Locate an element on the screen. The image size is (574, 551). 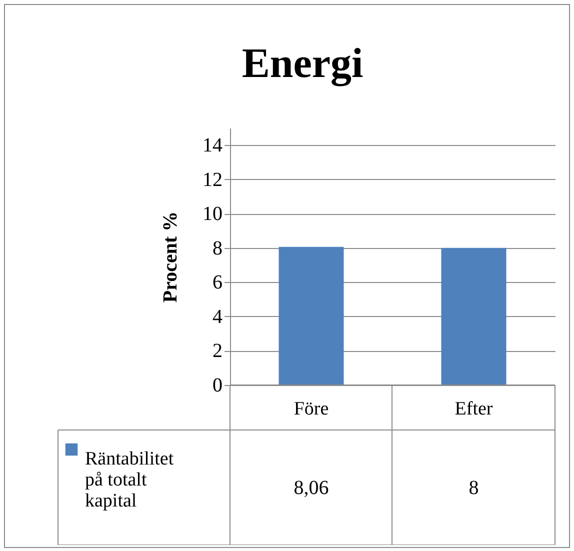
y-tick-label: 4 is located at coordinates (217, 317).